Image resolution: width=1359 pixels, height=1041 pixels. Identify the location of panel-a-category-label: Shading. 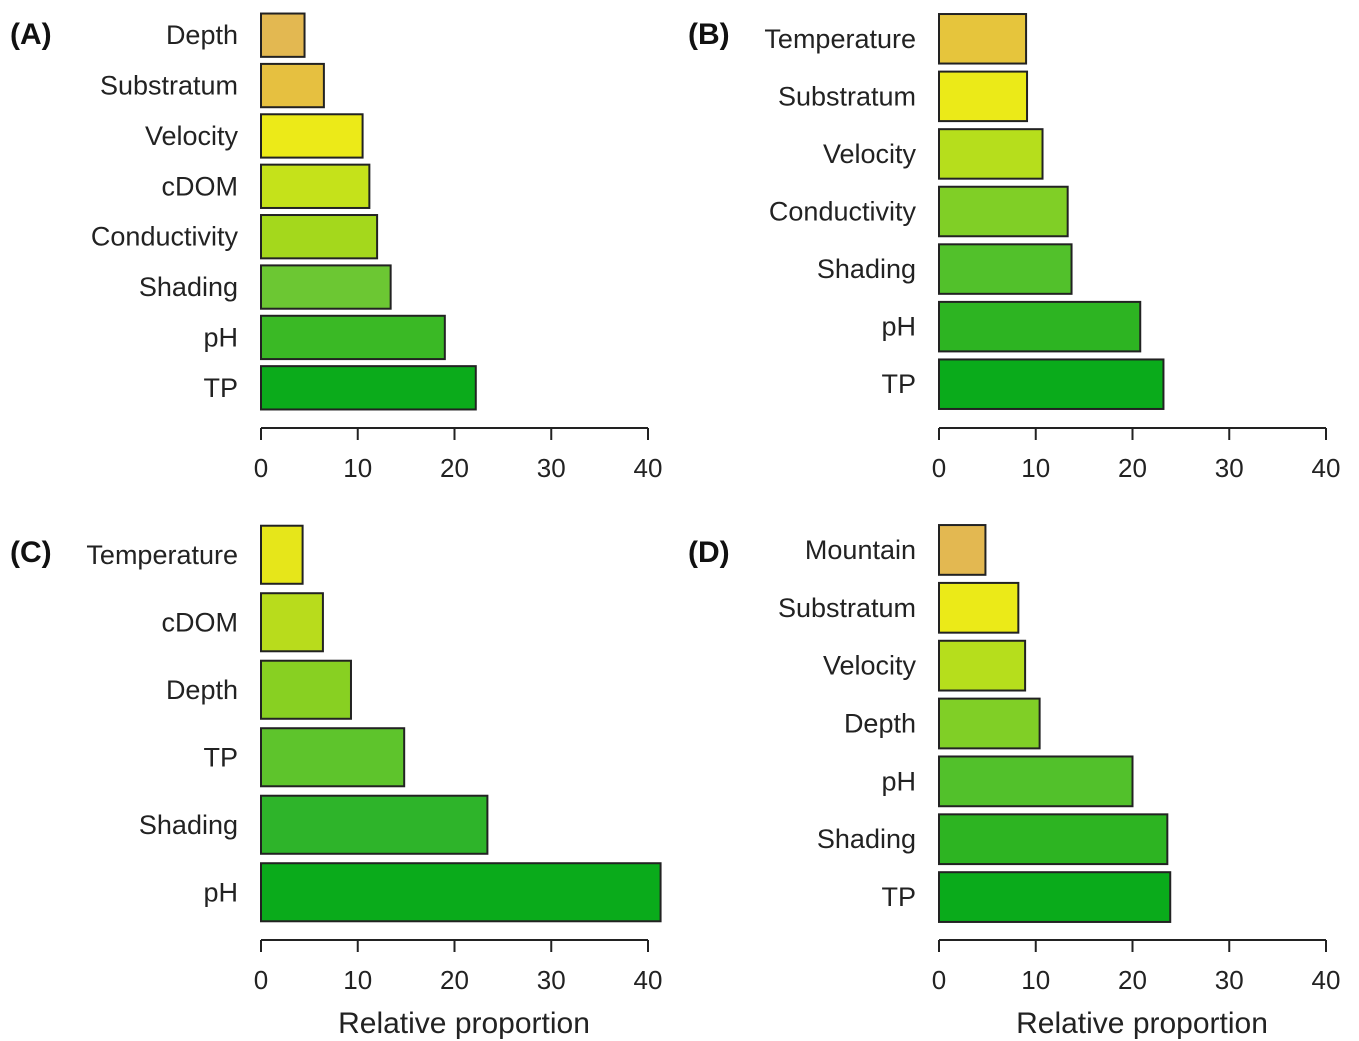
(188, 287).